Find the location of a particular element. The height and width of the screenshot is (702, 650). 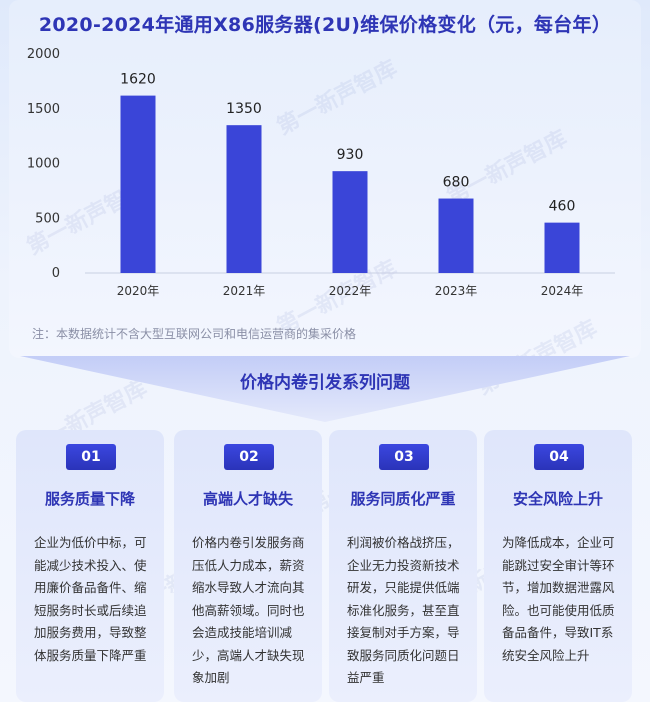

x-tick-label: 2022年 is located at coordinates (350, 291).